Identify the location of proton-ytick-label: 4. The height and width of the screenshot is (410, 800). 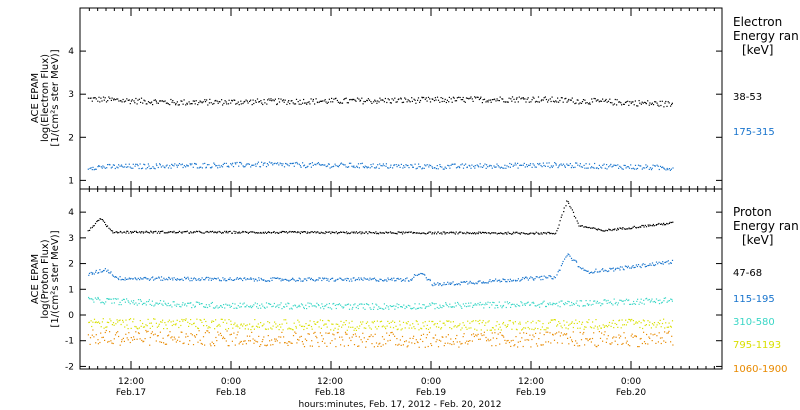
(71, 213).